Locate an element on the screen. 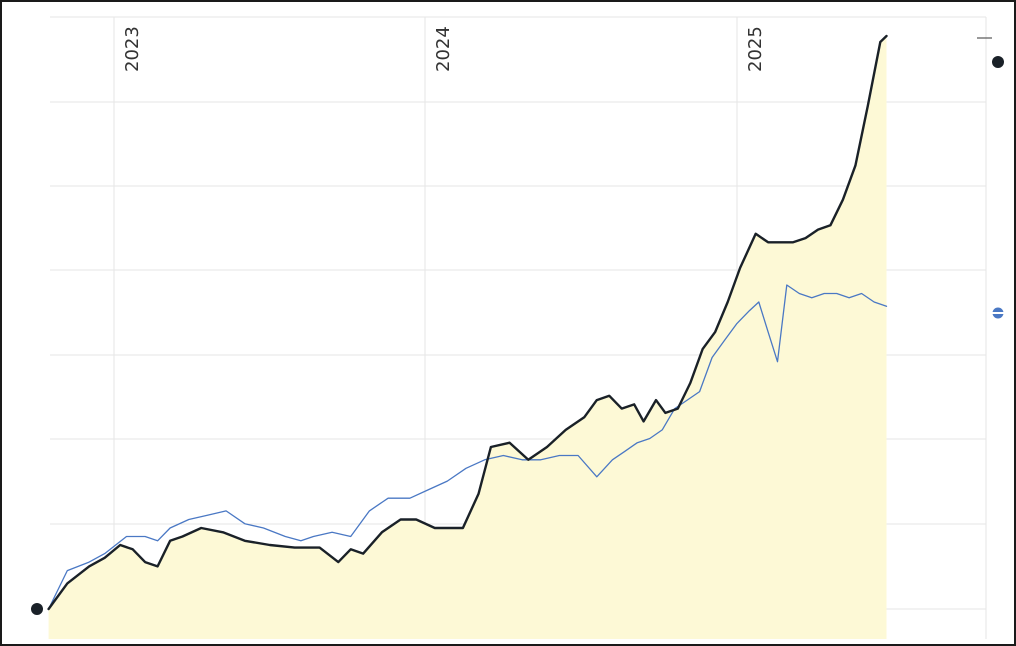 This screenshot has height=646, width=1016. x-tick-labels: 2023 2024 2025 is located at coordinates (444, 49).